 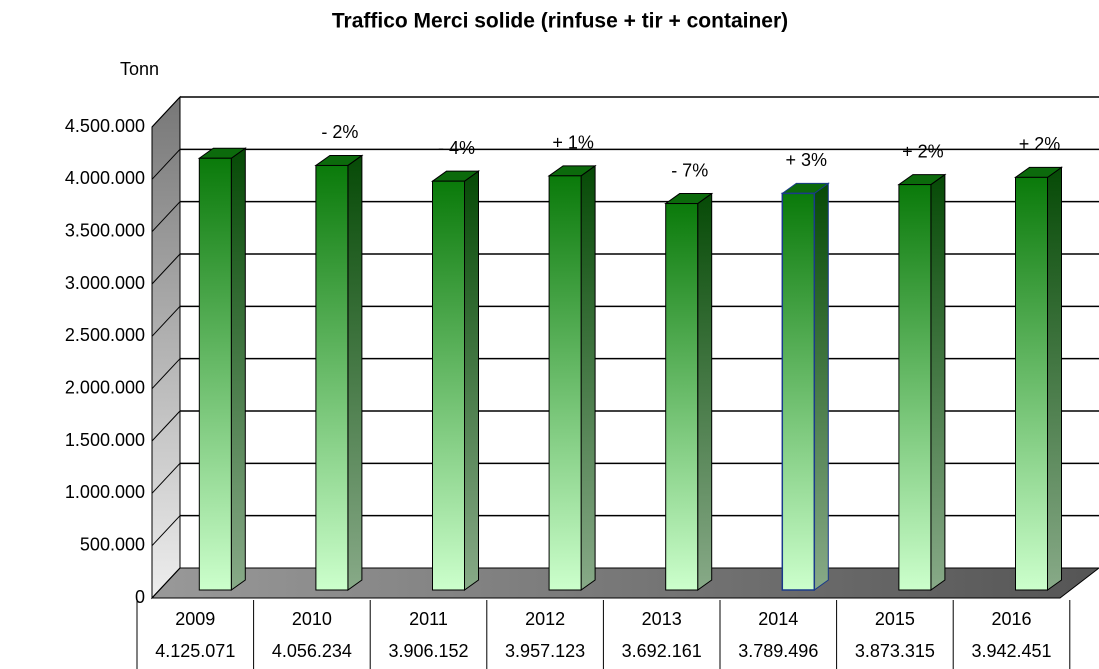 What do you see at coordinates (1011, 619) in the screenshot?
I see `x-tick-label: 2016` at bounding box center [1011, 619].